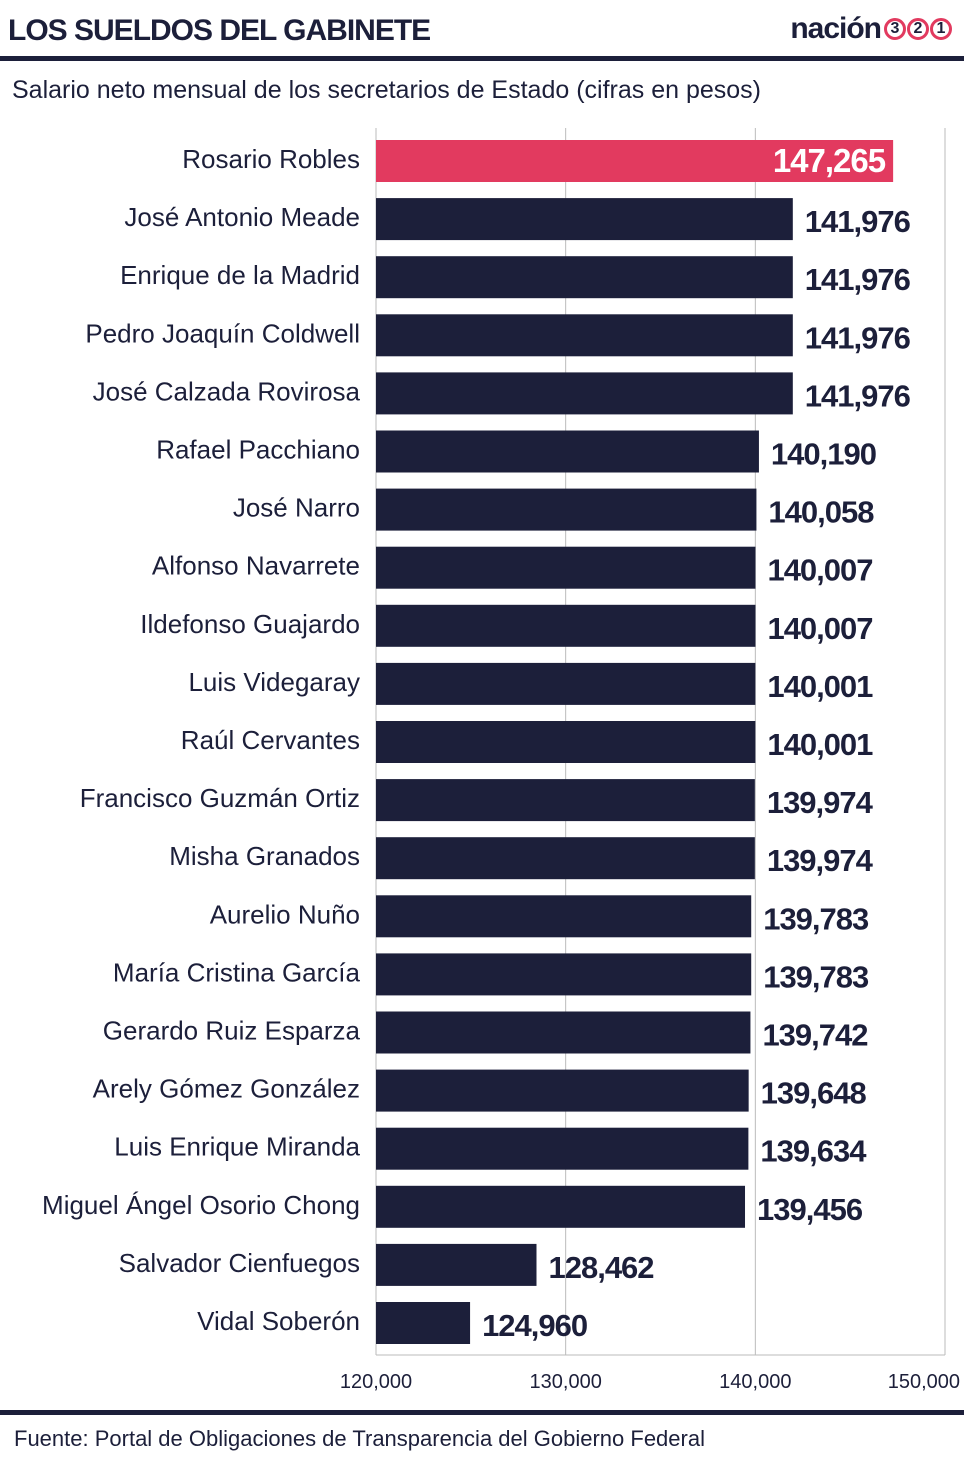  What do you see at coordinates (814, 1093) in the screenshot?
I see `value-label-16: 139,648` at bounding box center [814, 1093].